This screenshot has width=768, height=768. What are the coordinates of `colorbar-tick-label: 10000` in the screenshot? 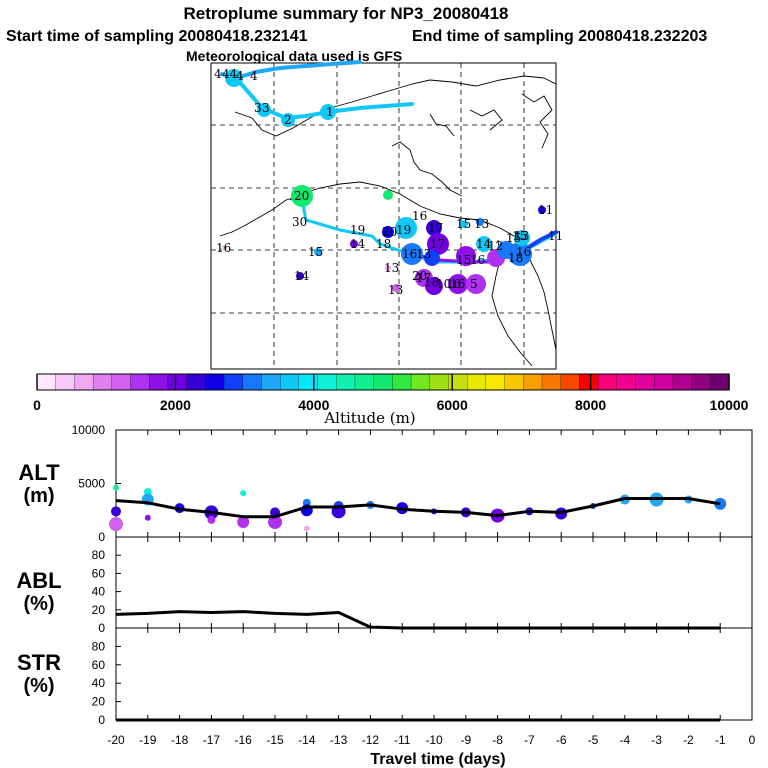 It's located at (729, 405).